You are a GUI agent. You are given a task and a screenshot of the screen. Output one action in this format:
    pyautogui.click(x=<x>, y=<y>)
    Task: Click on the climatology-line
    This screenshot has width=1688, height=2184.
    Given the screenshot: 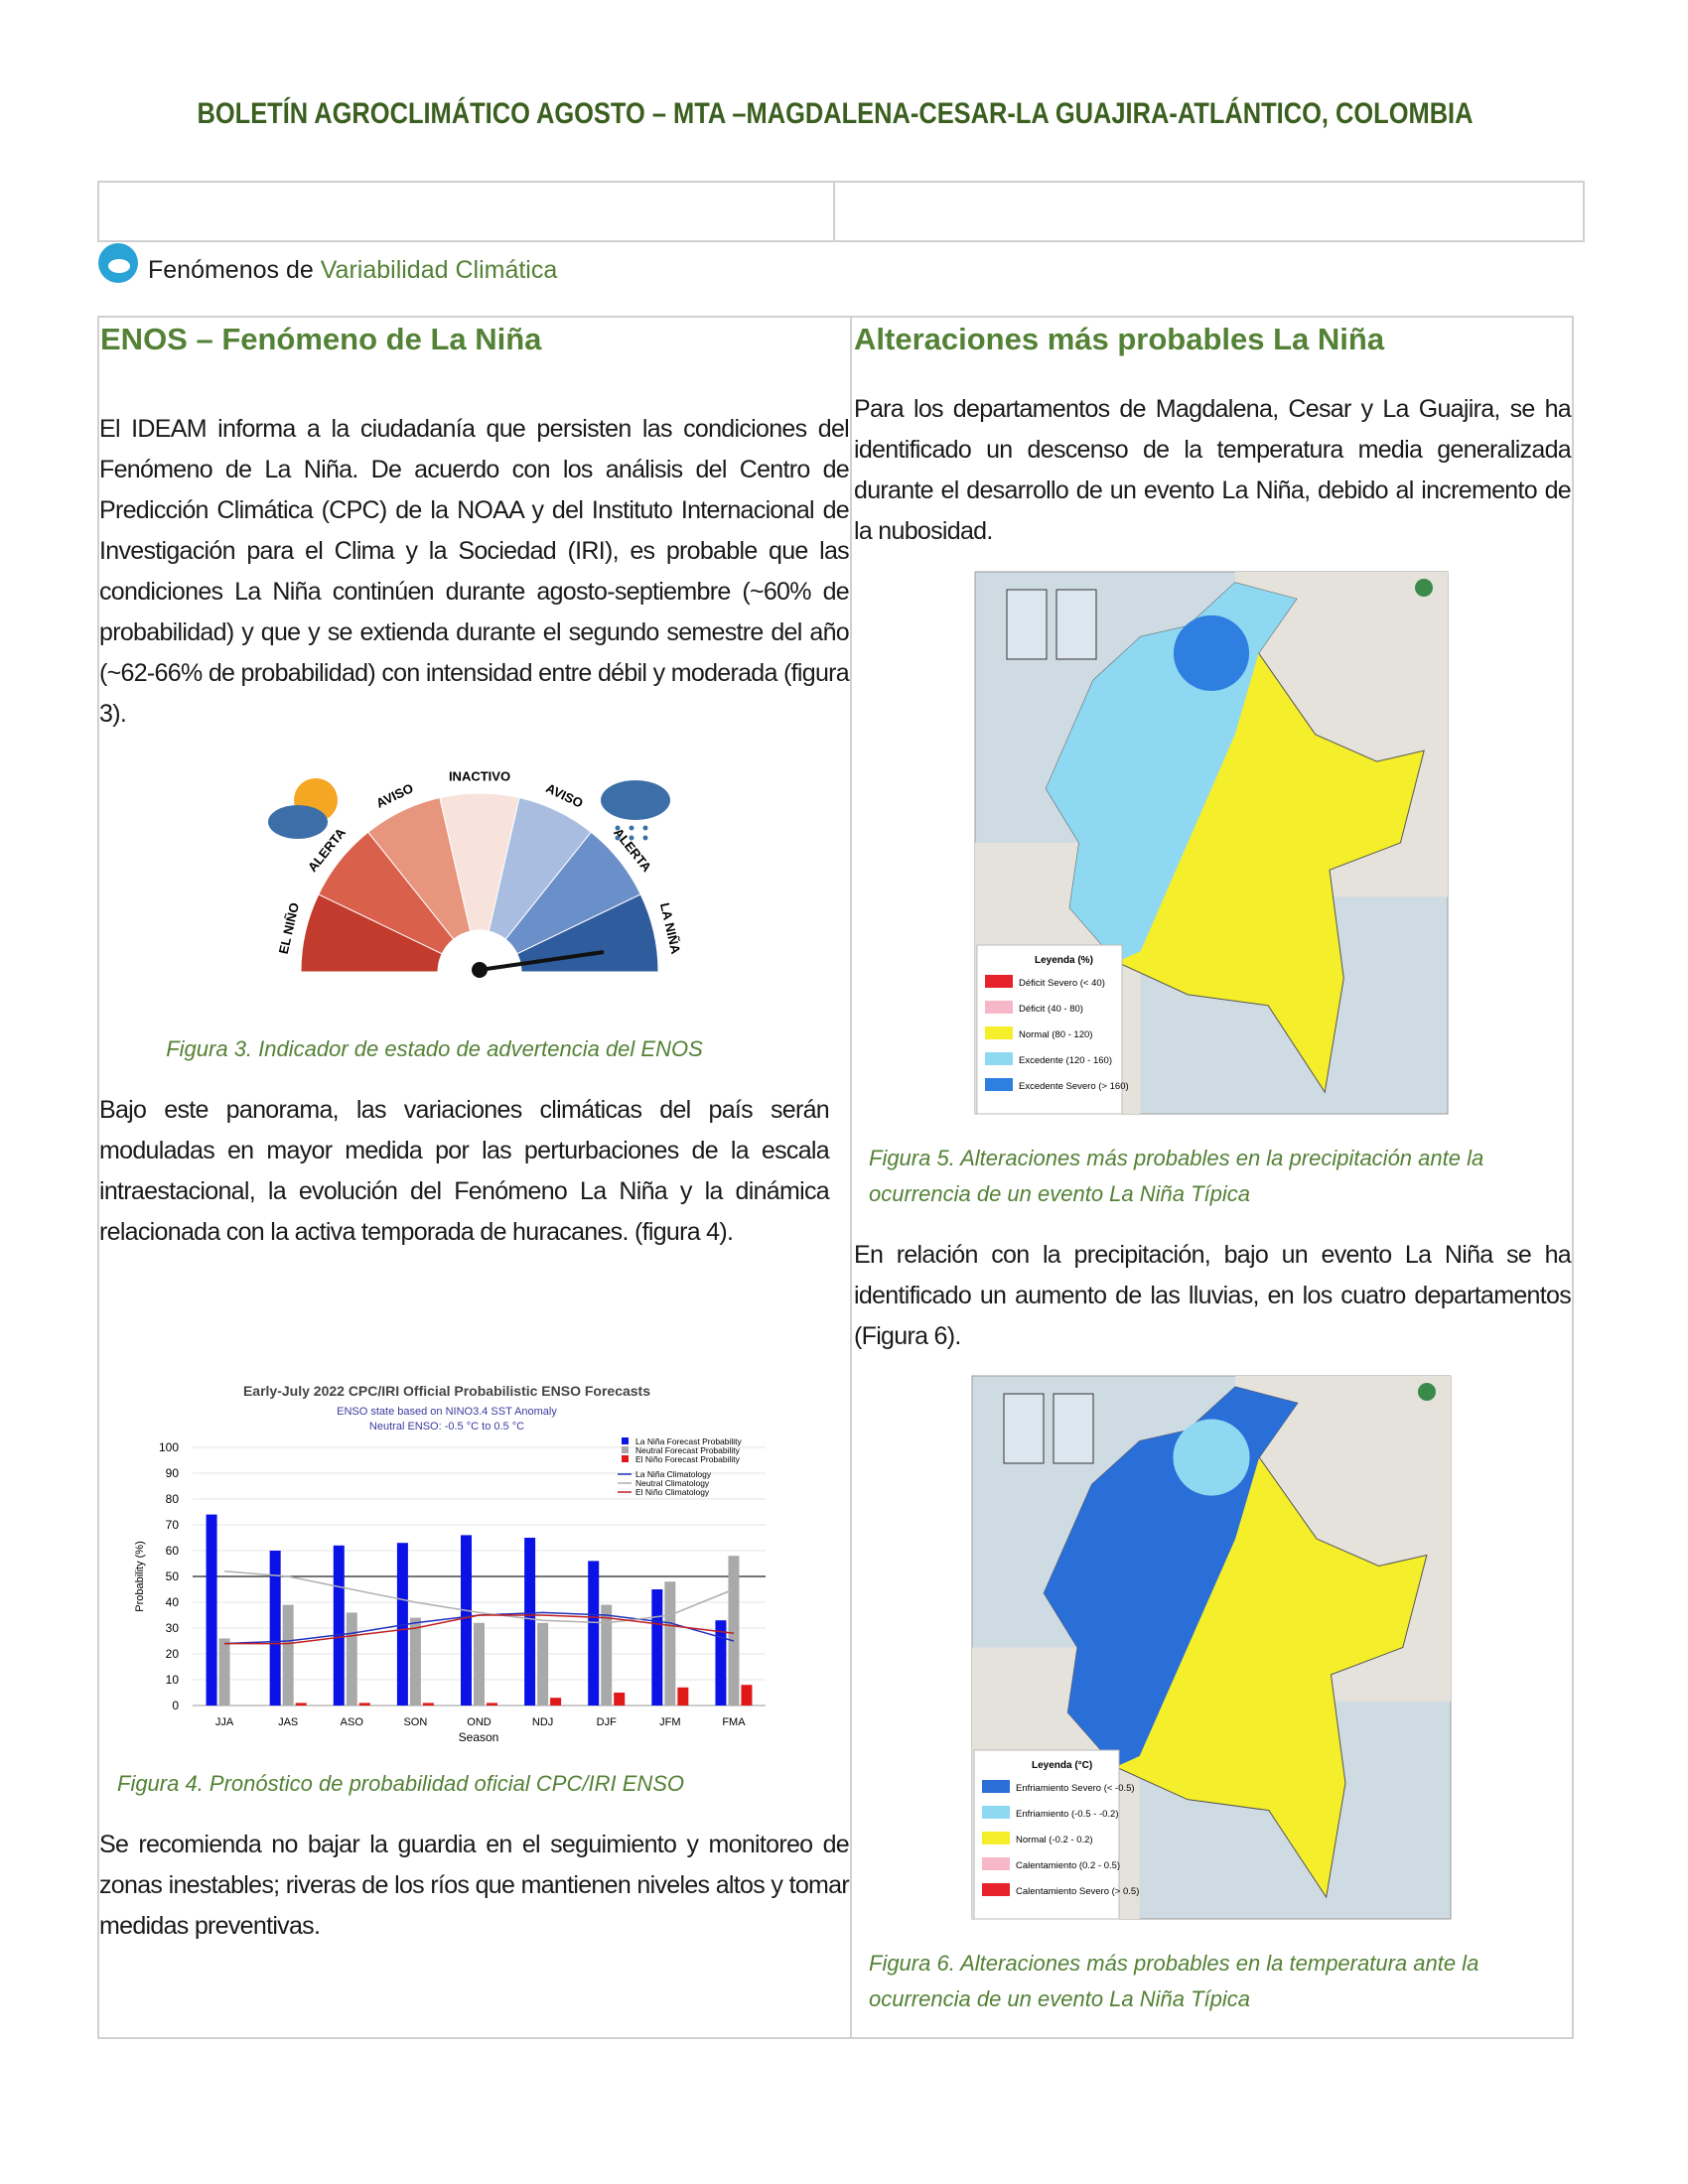 What is the action you would take?
    pyautogui.click(x=479, y=1629)
    